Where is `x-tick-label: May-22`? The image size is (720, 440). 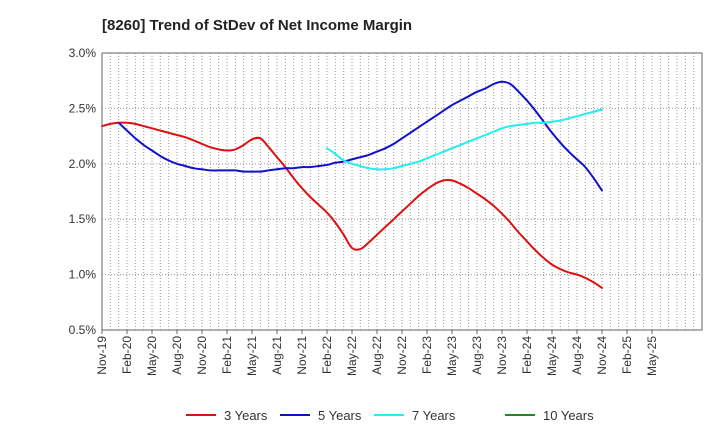 x-tick-label: May-22 is located at coordinates (352, 356).